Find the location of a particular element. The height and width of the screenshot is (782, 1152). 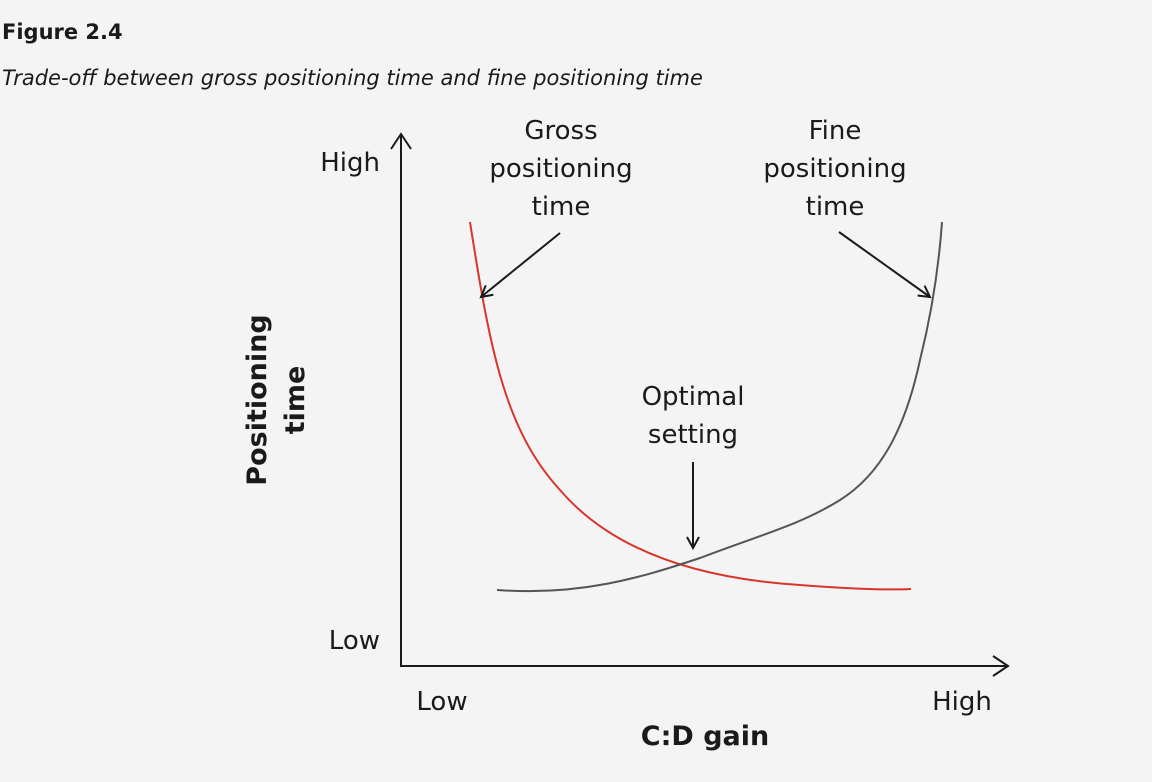

gross-label-line-2: positioning is located at coordinates (560, 169).